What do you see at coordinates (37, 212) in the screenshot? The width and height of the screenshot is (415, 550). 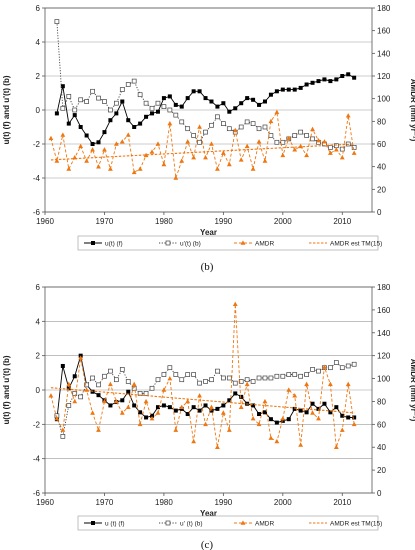 I see `panel-b-y-tick-label: -6` at bounding box center [37, 212].